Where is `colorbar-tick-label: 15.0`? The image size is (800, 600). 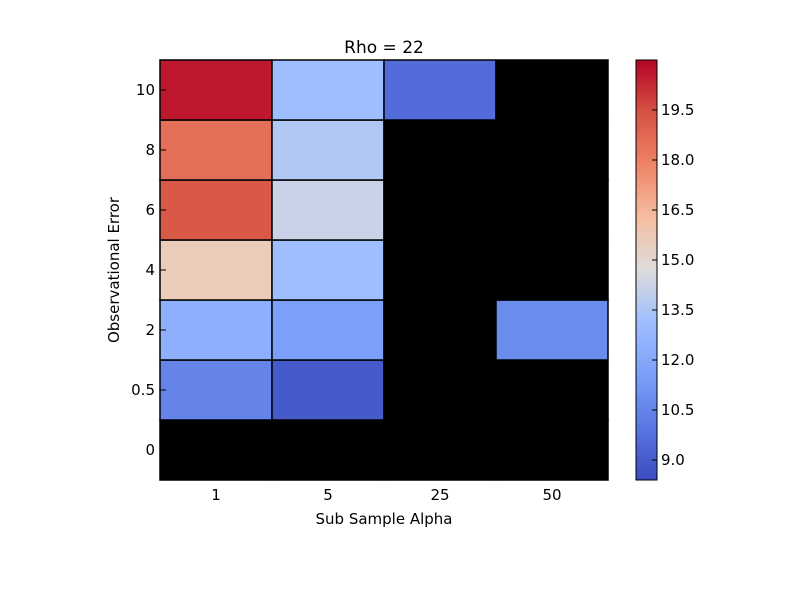 colorbar-tick-label: 15.0 is located at coordinates (677, 260).